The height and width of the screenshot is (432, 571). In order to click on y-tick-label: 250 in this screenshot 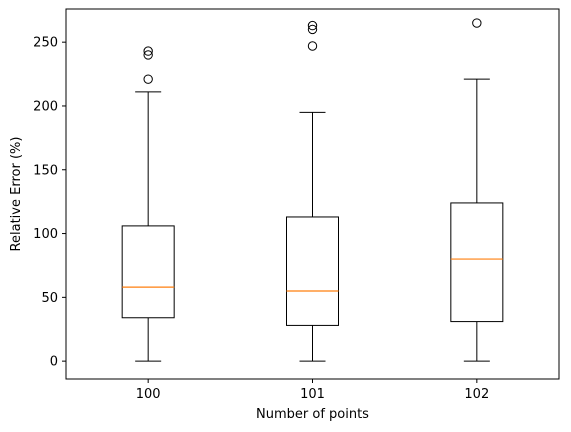, I will do `click(45, 43)`.